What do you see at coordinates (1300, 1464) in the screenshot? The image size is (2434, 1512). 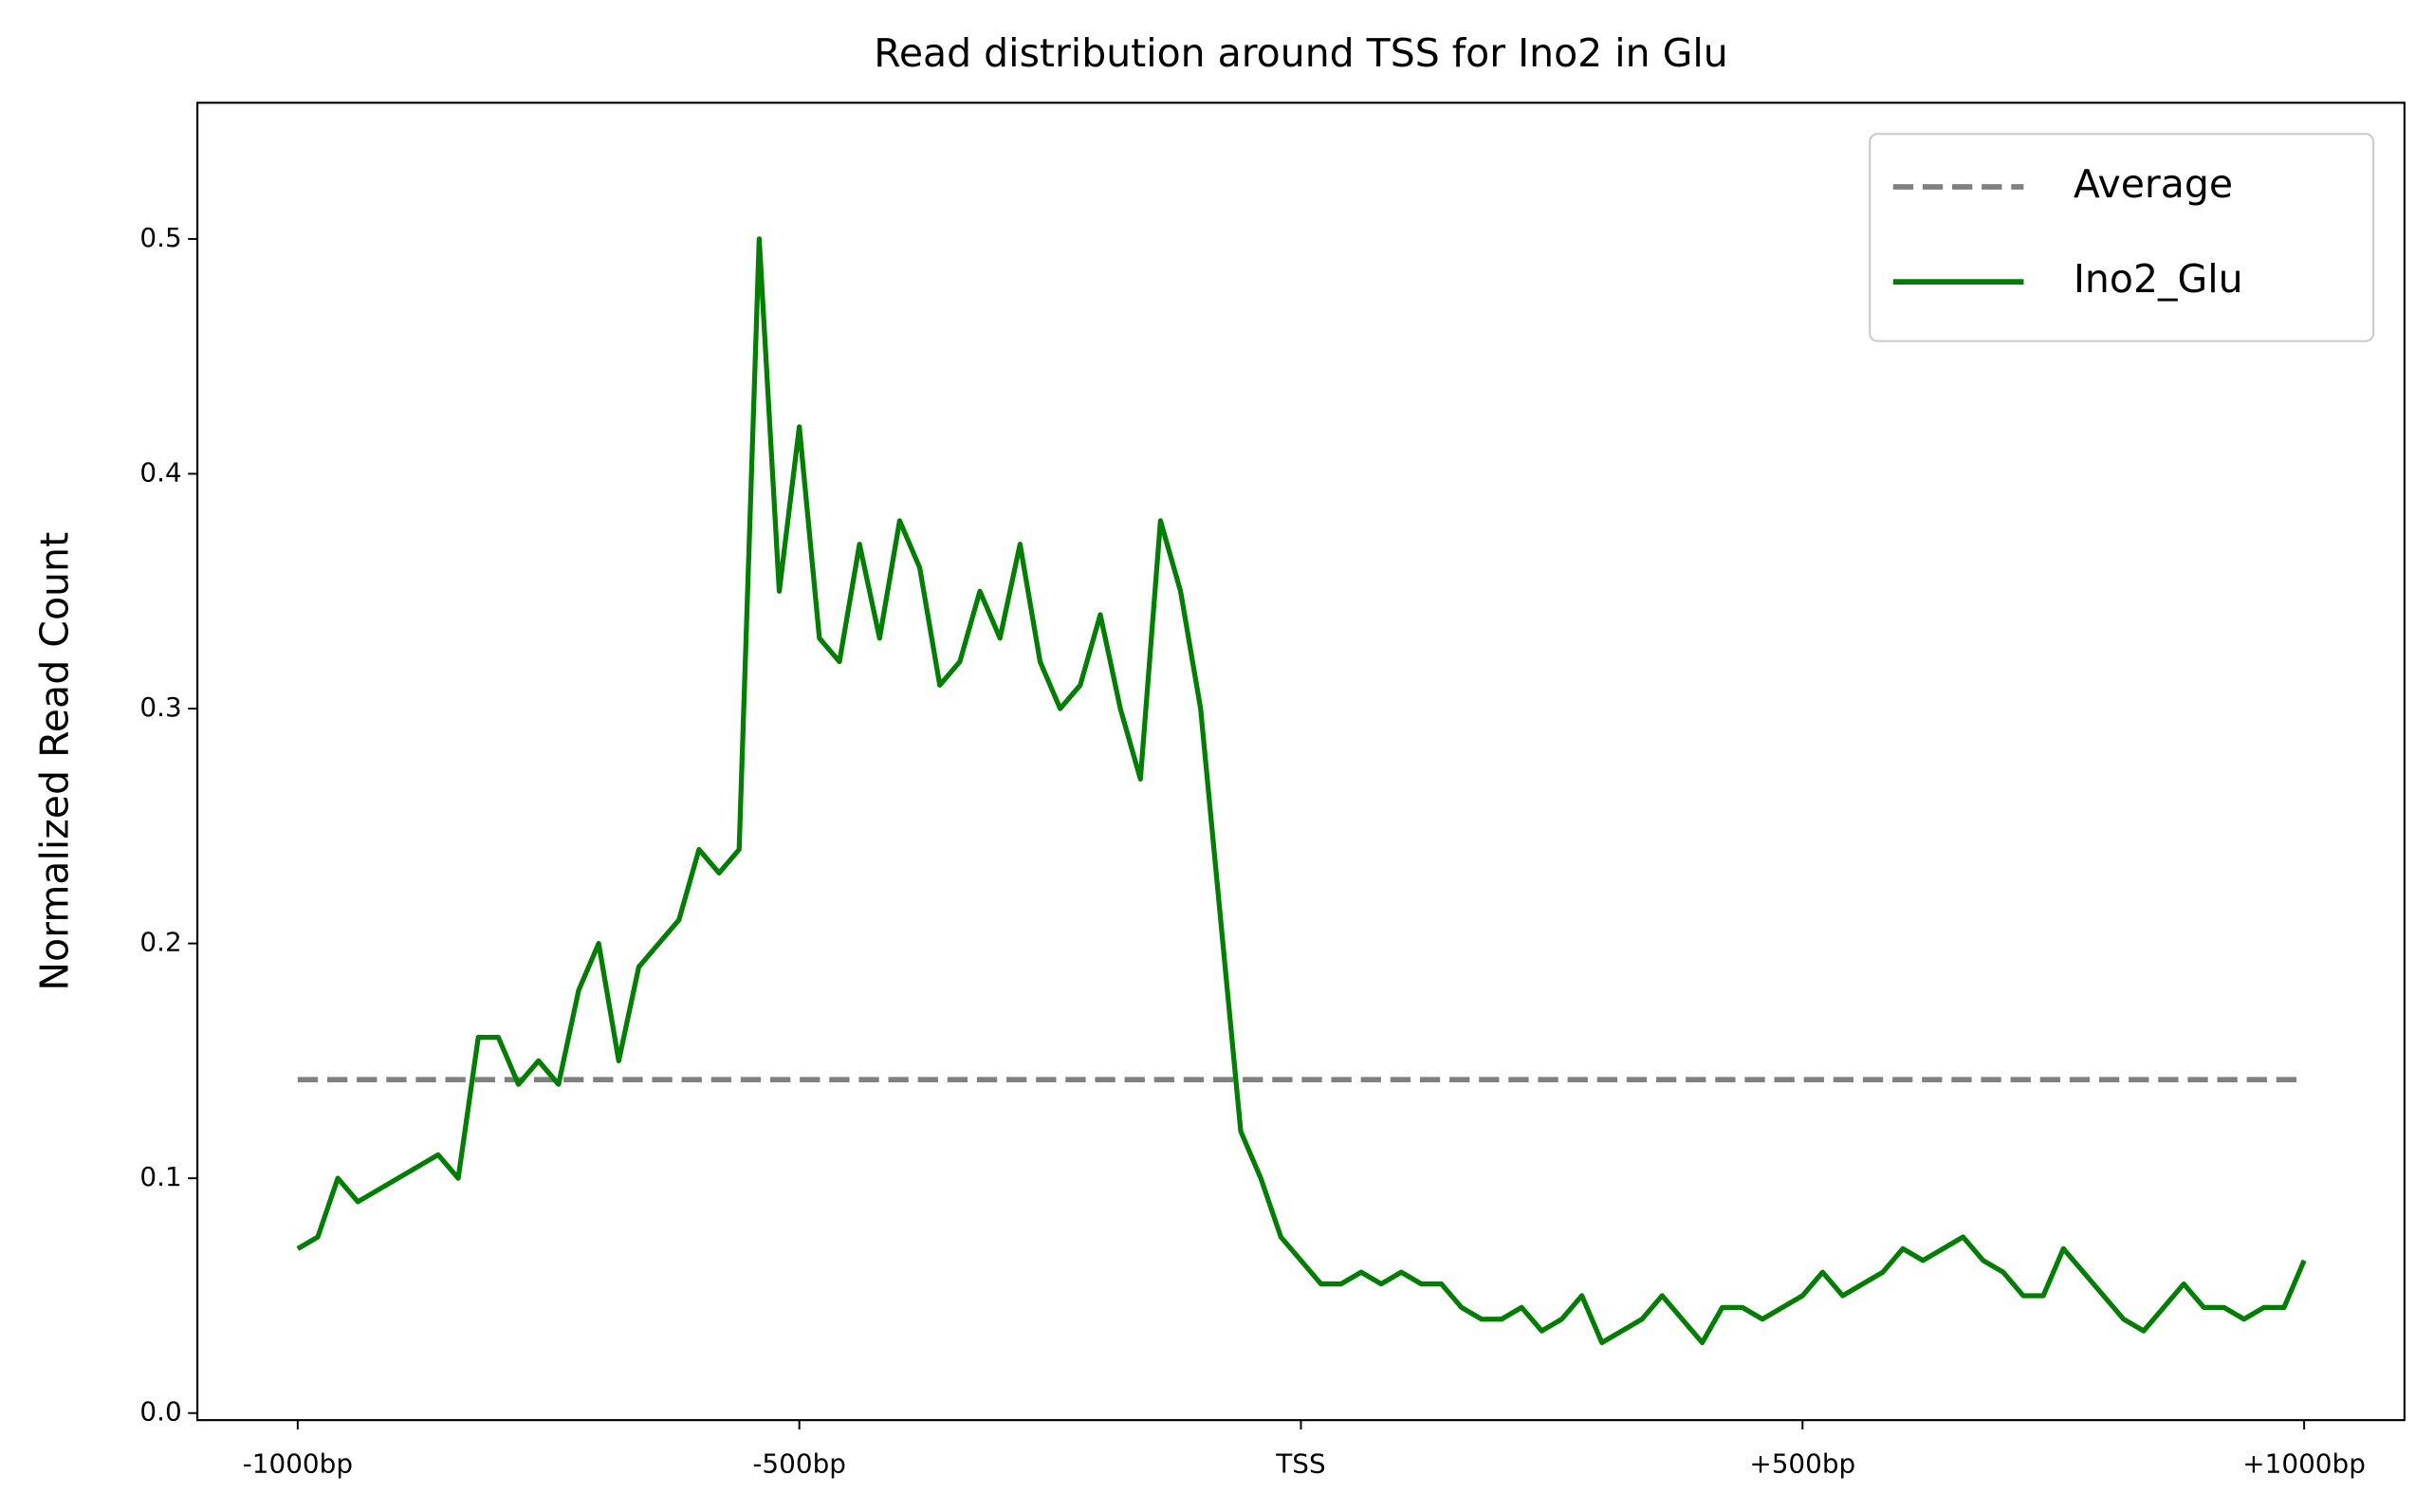 I see `x-tick-label: TSS` at bounding box center [1300, 1464].